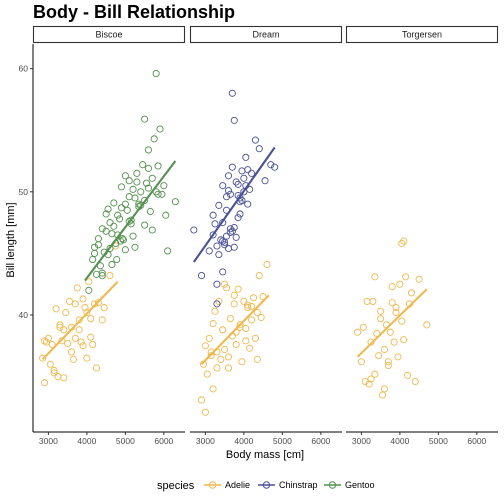 The width and height of the screenshot is (504, 504). I want to click on legend-label-adelie: Adelie, so click(237, 485).